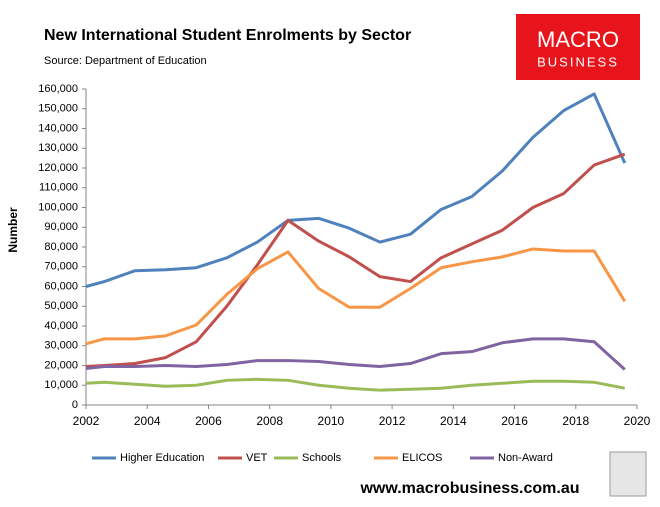 This screenshot has height=507, width=660. What do you see at coordinates (13, 230) in the screenshot?
I see `y-axis-label: Number` at bounding box center [13, 230].